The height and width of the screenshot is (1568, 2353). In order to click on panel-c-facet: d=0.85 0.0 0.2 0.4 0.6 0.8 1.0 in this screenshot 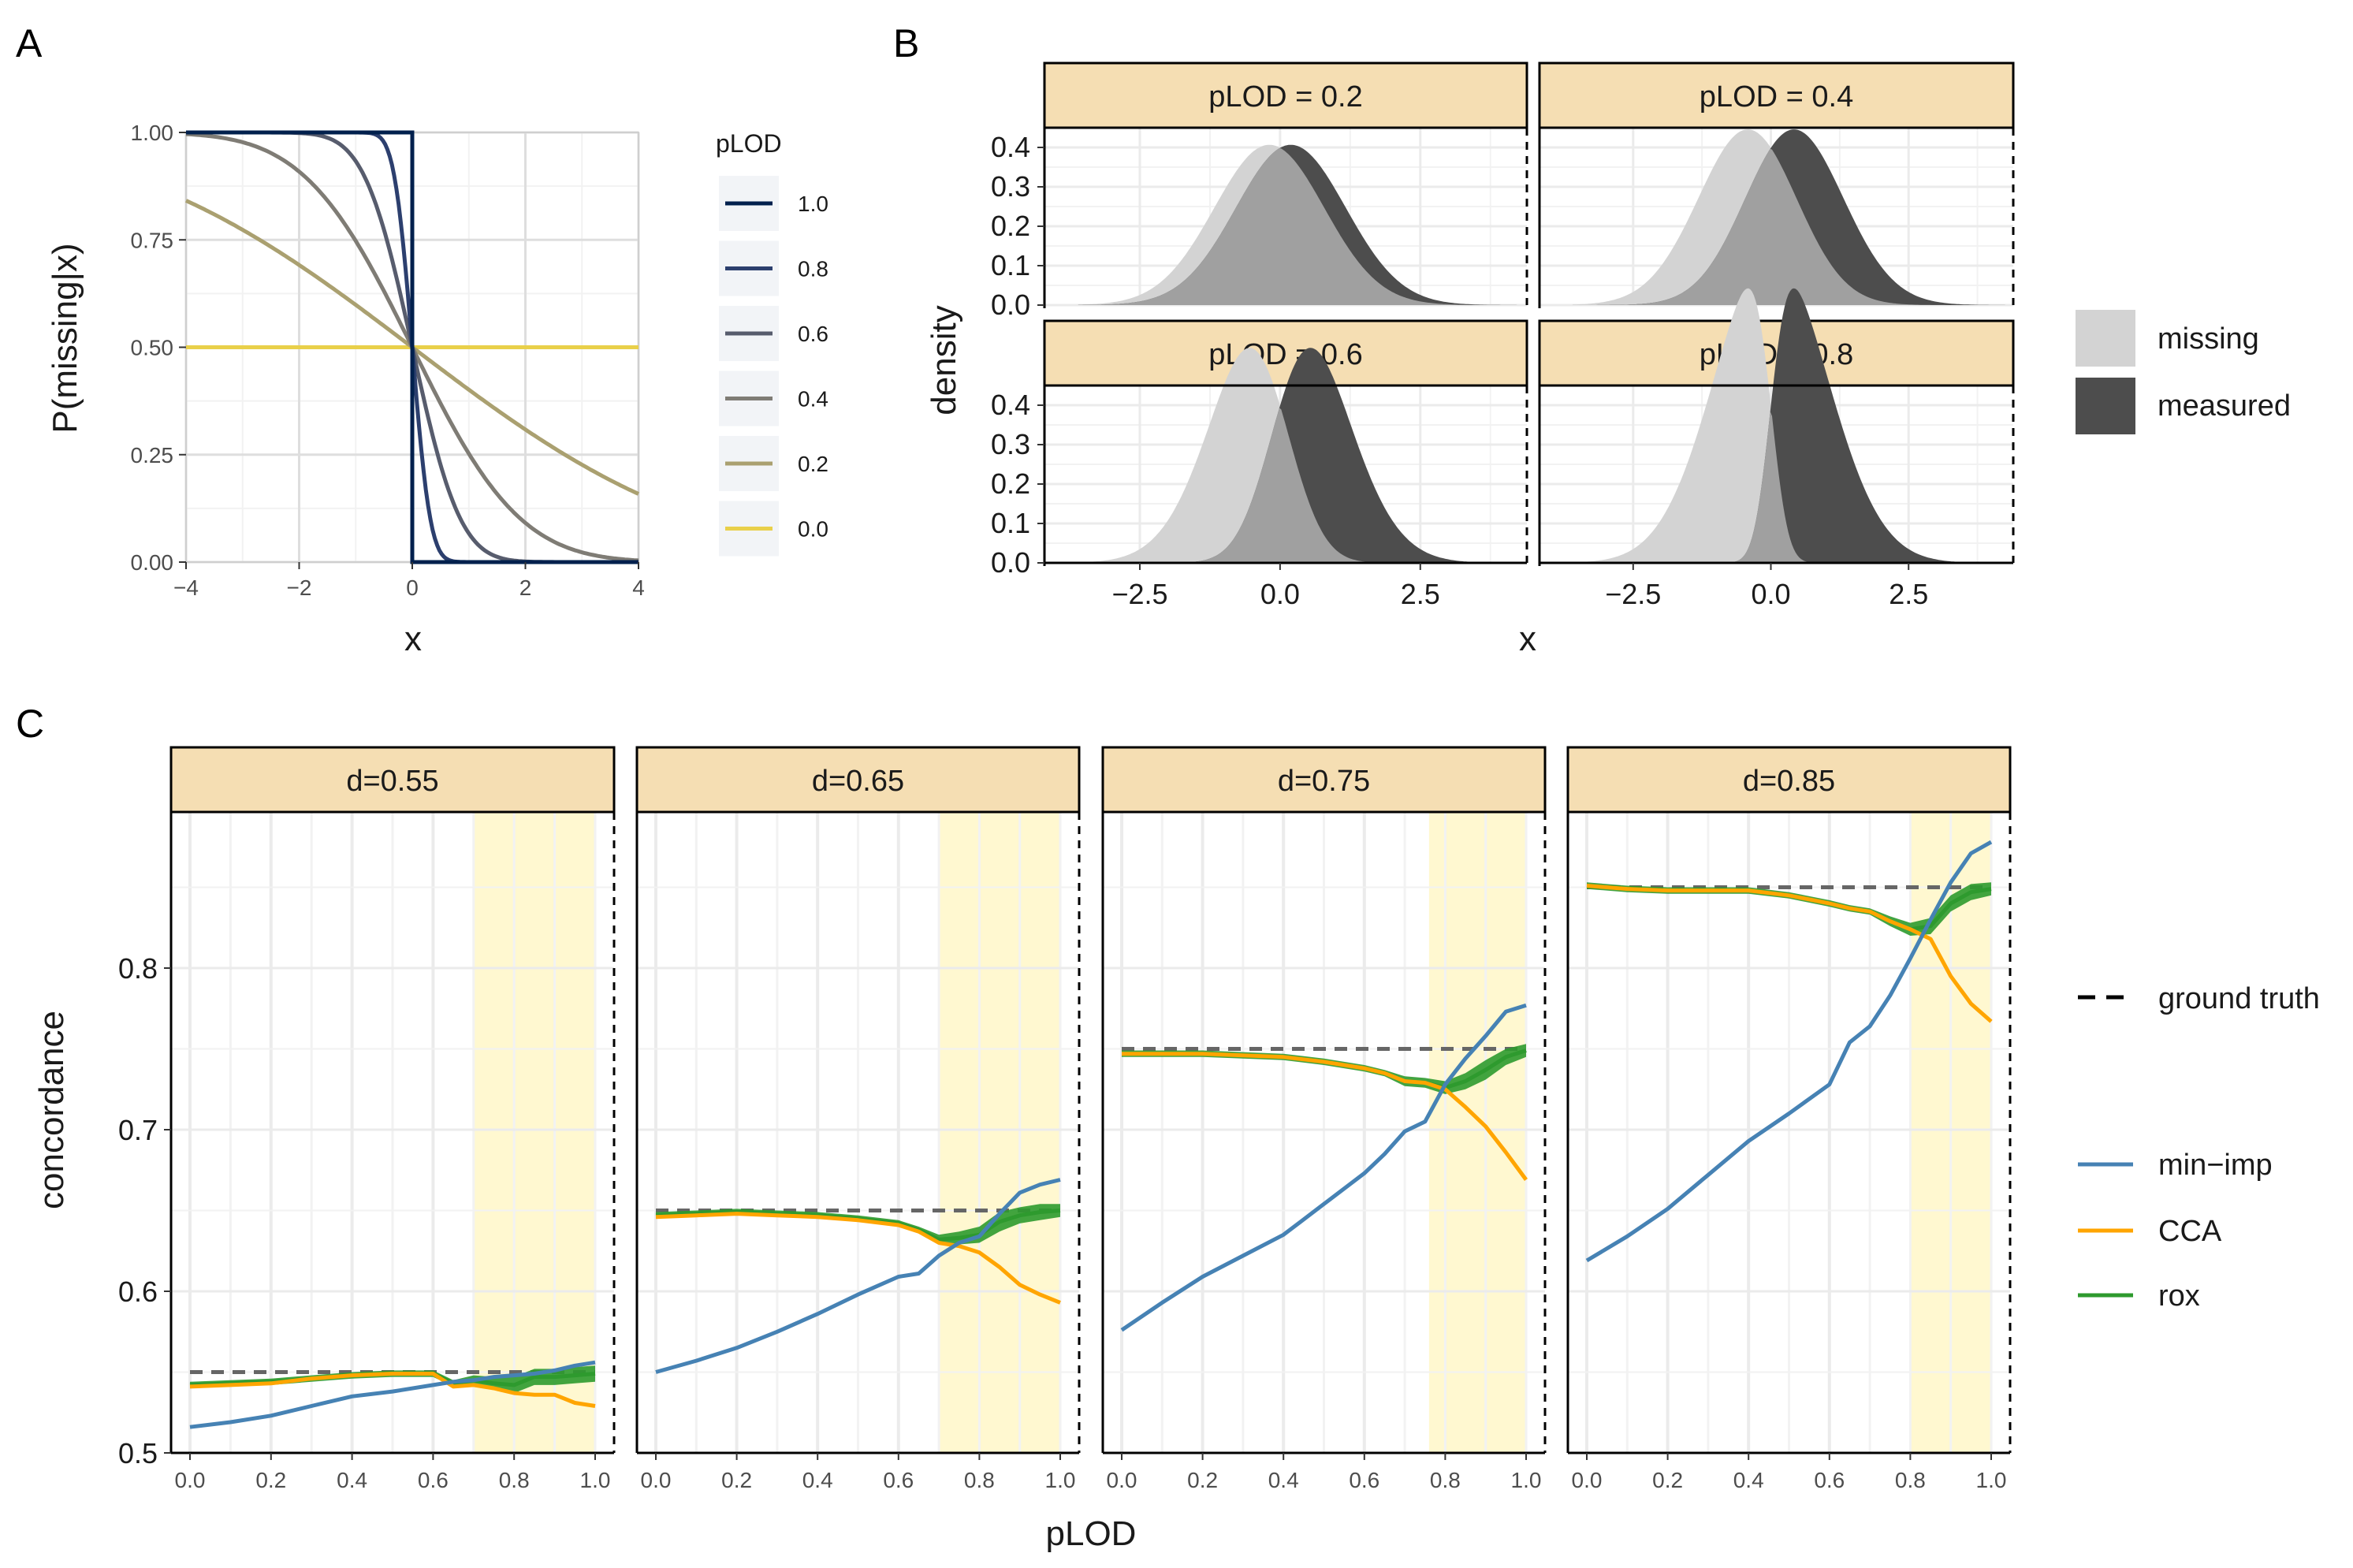, I will do `click(1789, 1119)`.